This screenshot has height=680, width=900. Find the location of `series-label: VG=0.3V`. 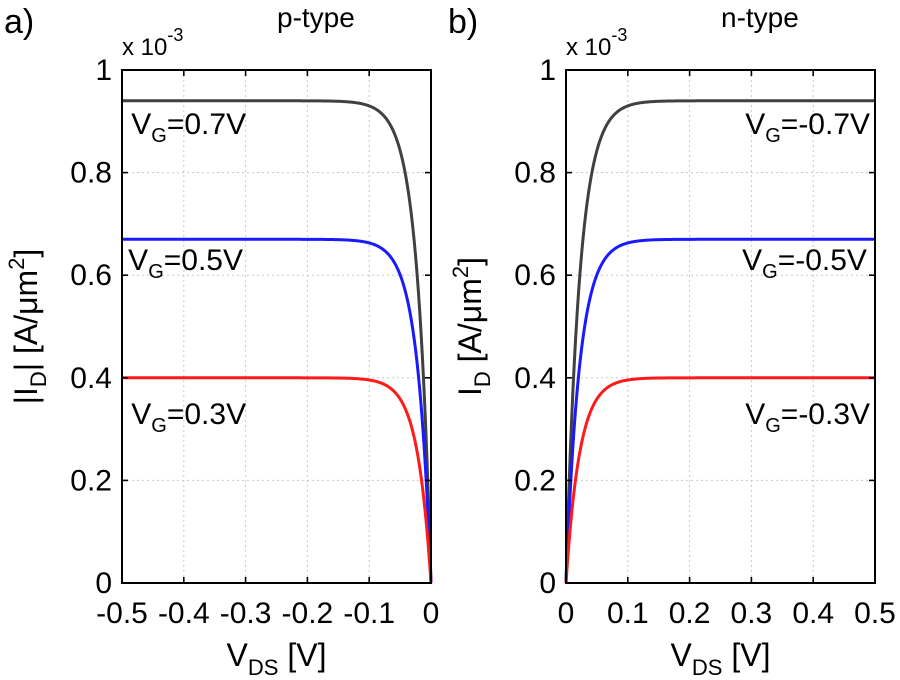

series-label: VG=0.3V is located at coordinates (188, 417).